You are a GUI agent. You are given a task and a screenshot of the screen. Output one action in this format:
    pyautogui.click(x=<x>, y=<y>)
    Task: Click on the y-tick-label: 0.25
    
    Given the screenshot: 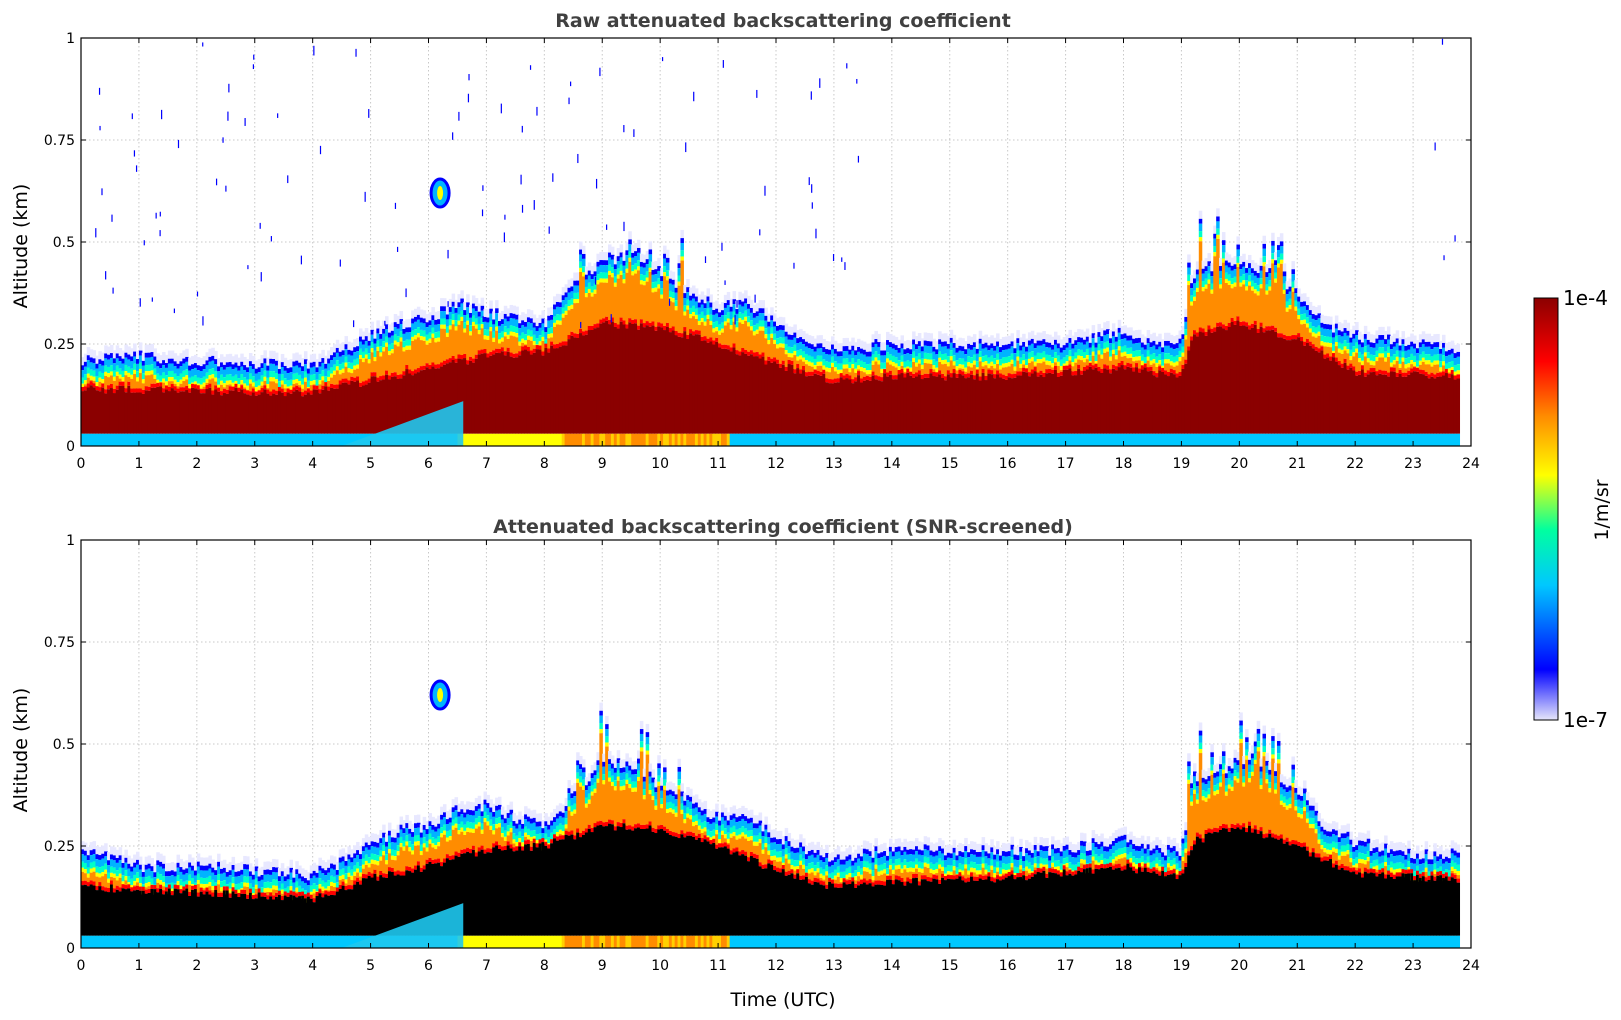 What is the action you would take?
    pyautogui.click(x=59, y=345)
    